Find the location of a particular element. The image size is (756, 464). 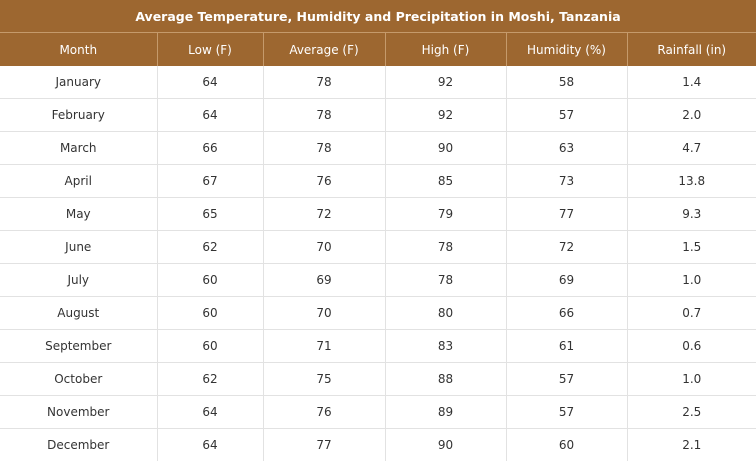

high-cell: 88 is located at coordinates (446, 379).